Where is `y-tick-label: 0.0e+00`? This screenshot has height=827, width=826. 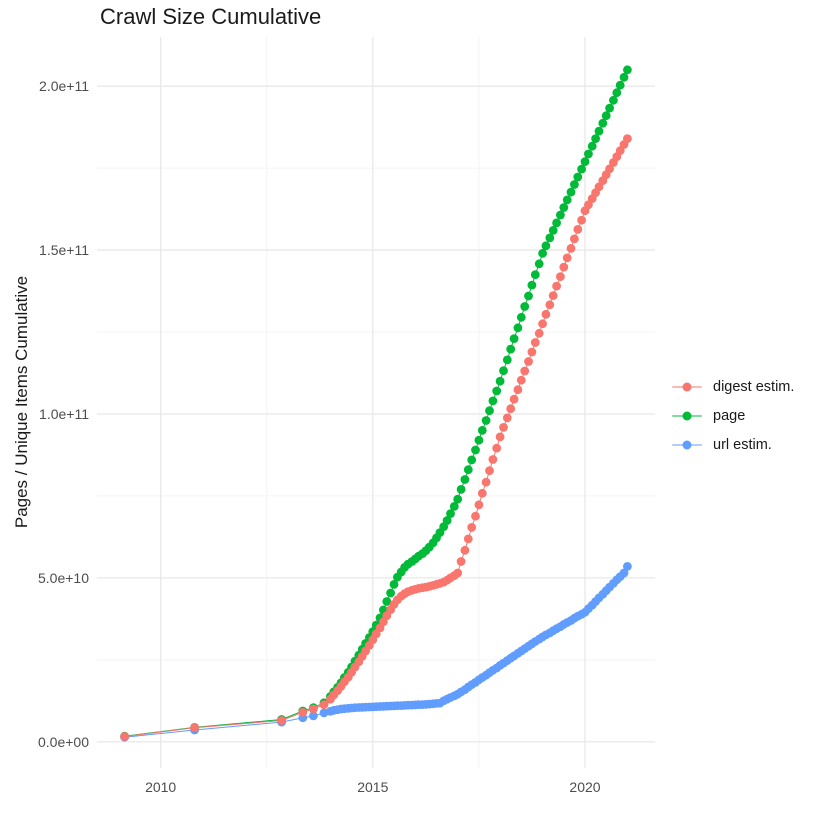 y-tick-label: 0.0e+00 is located at coordinates (63, 742).